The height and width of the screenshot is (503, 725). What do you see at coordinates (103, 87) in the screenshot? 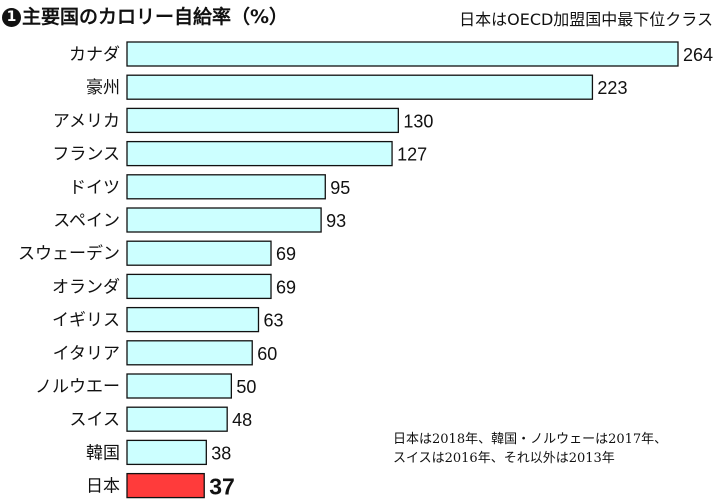
I see `category-label-1: 豪州` at bounding box center [103, 87].